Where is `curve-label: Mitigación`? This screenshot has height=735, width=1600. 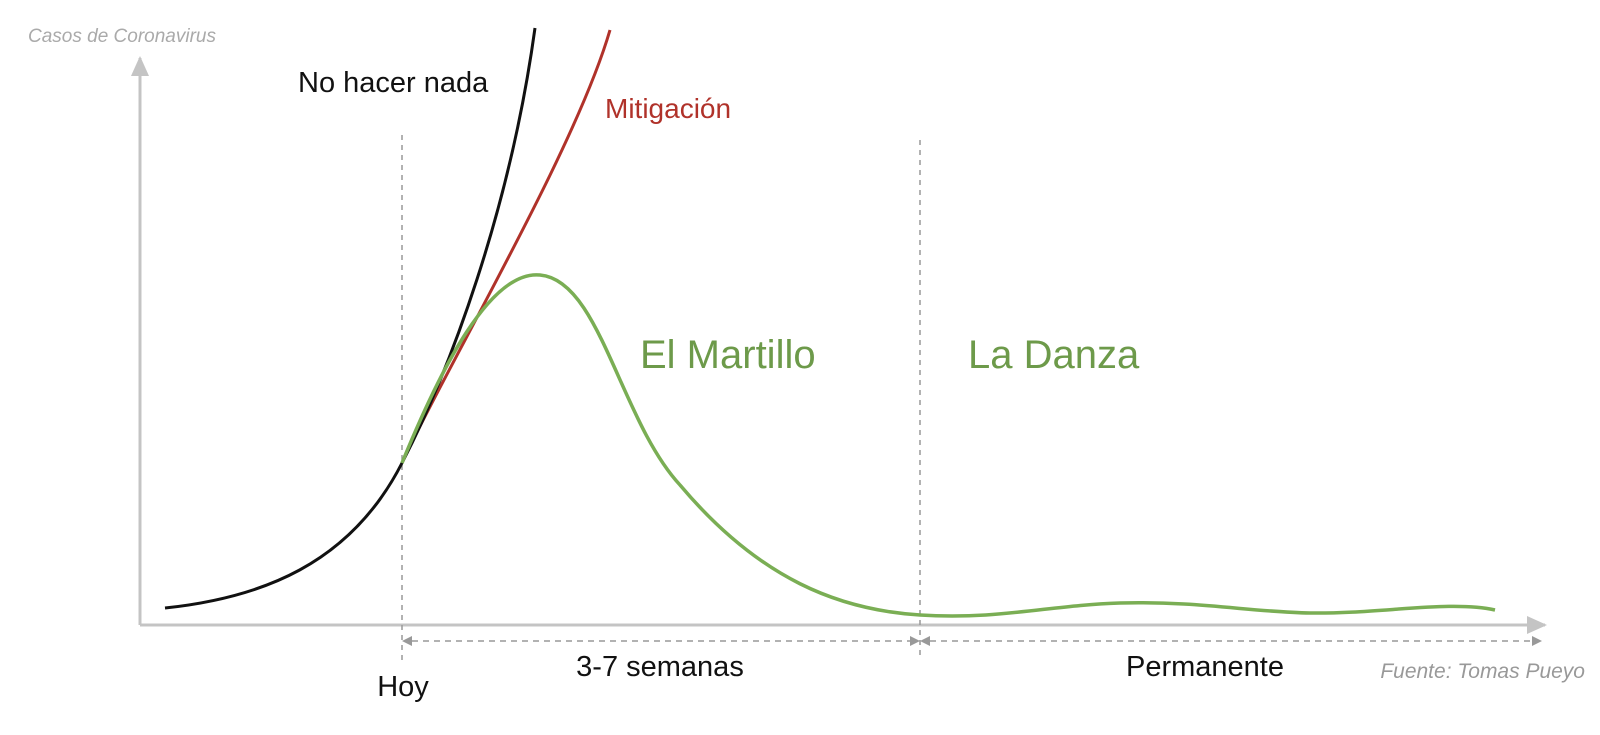
curve-label: Mitigación is located at coordinates (668, 108).